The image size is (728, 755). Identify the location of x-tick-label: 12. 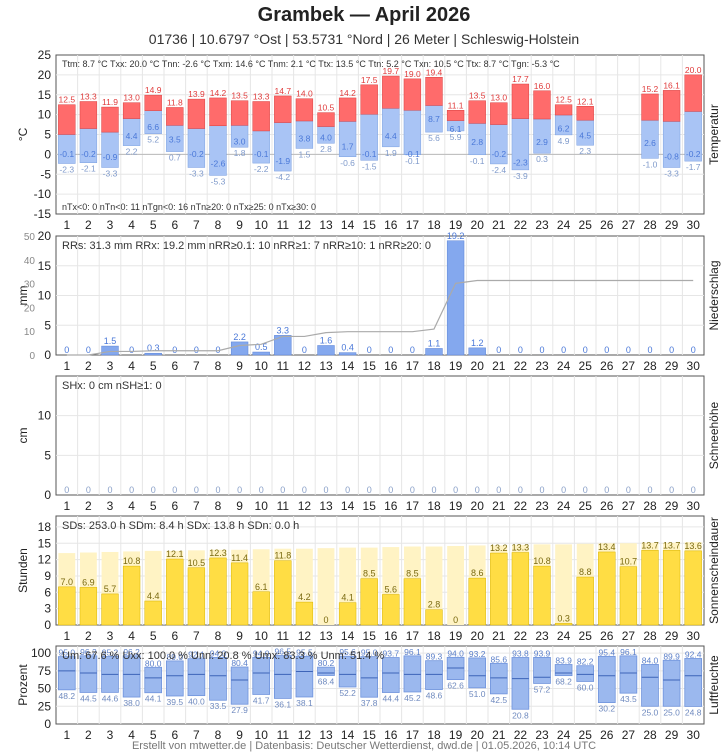
(305, 735).